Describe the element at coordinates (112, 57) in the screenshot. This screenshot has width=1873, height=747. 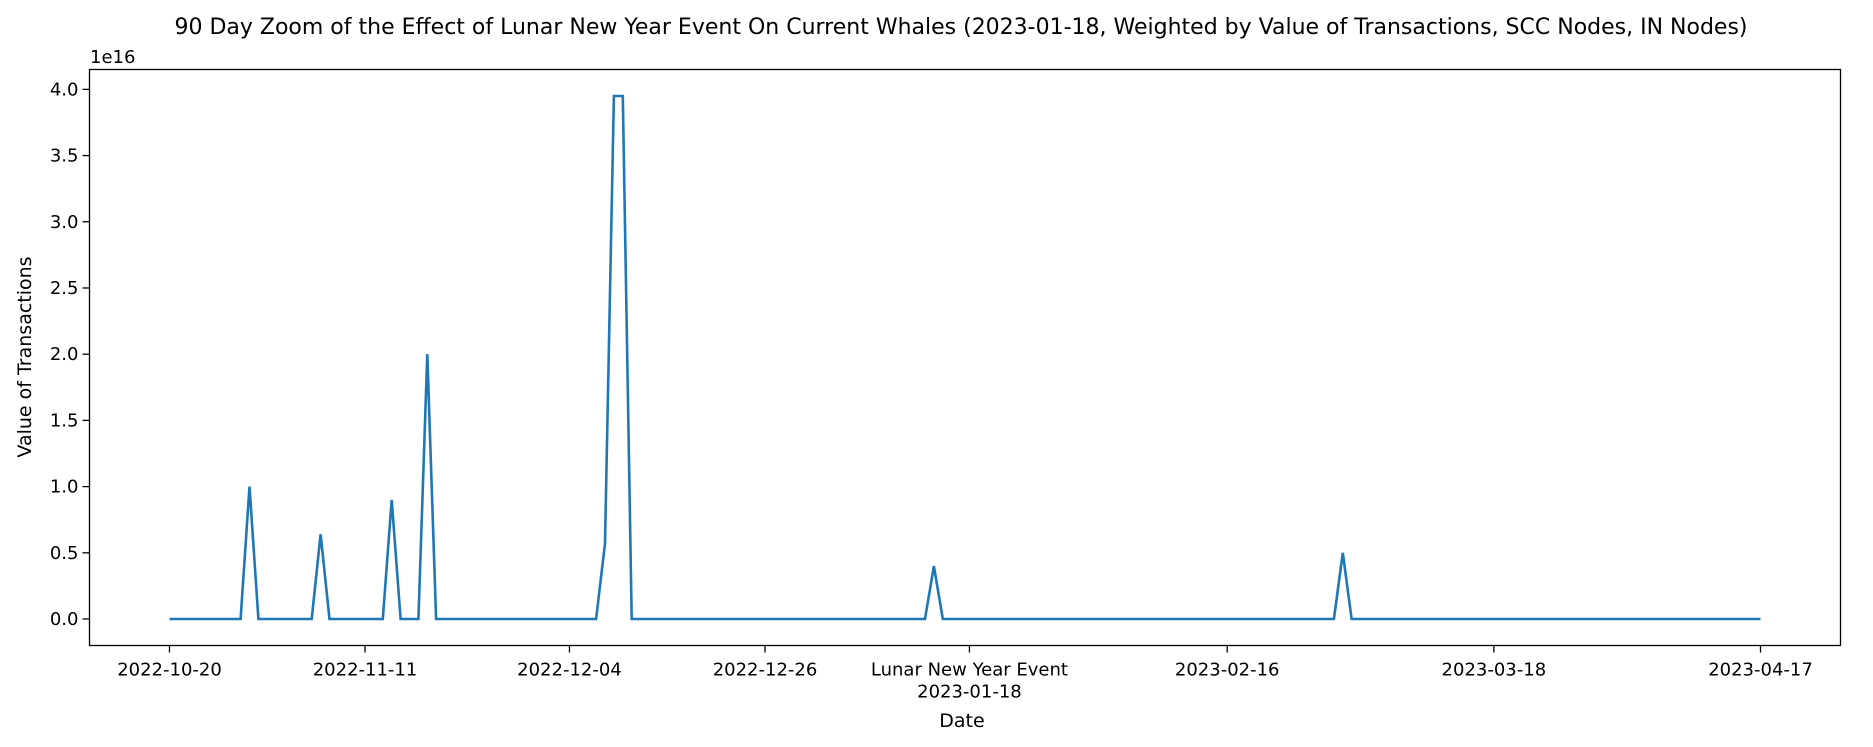
I see `y-axis-offset-text: 1e16` at that location.